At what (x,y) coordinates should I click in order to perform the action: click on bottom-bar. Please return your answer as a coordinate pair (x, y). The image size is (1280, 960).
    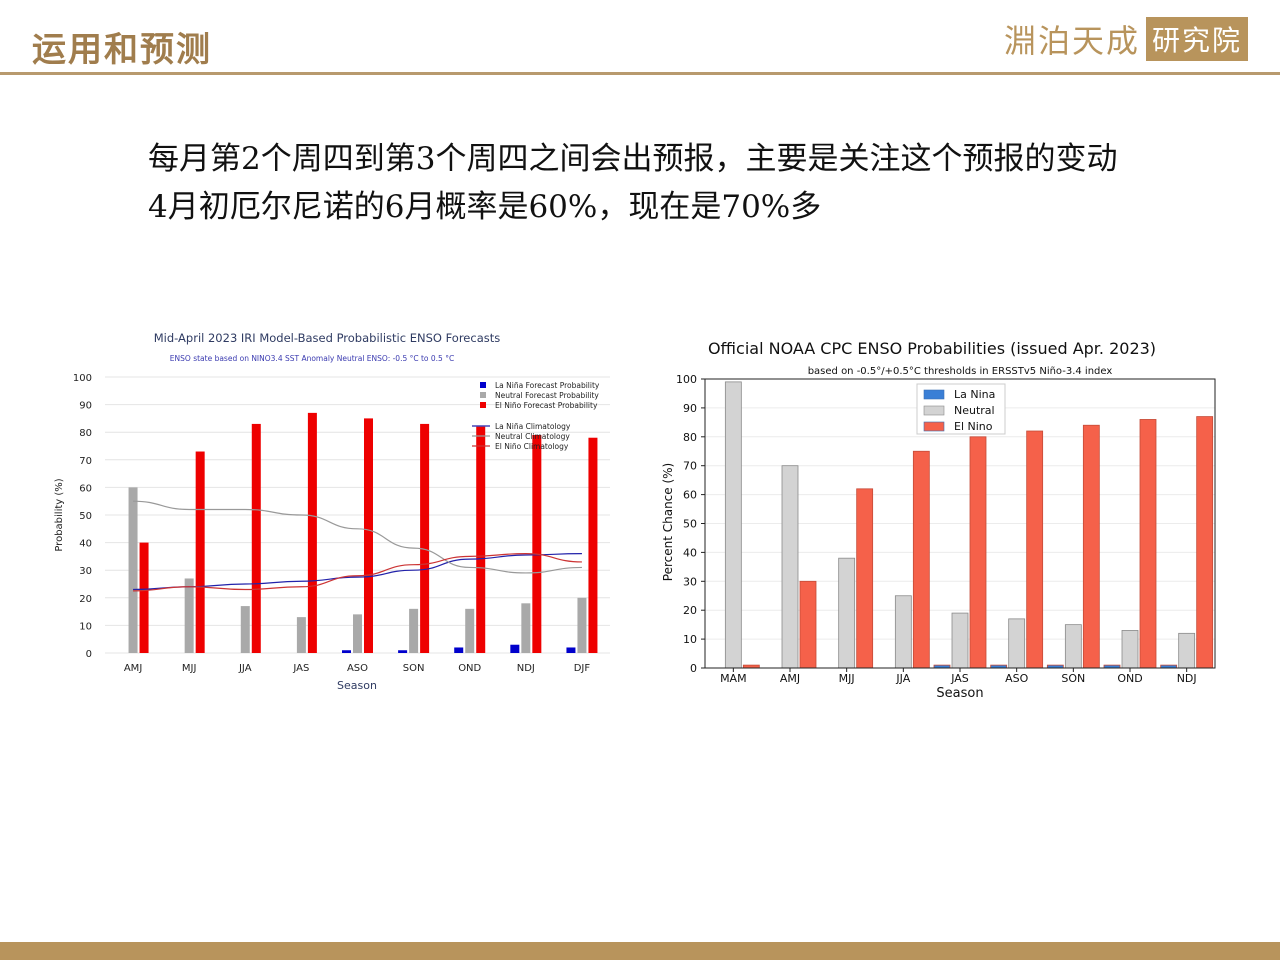
    Looking at the image, I should click on (640, 951).